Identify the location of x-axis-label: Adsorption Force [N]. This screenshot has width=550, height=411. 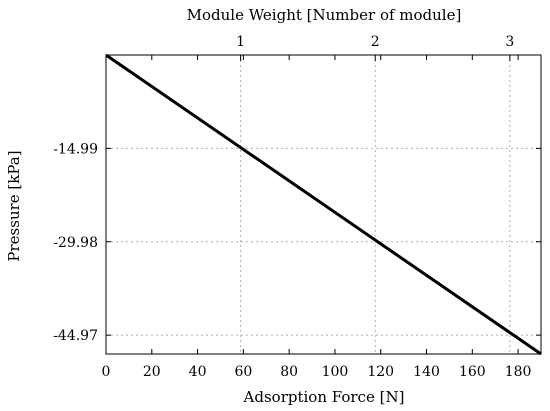
(324, 397).